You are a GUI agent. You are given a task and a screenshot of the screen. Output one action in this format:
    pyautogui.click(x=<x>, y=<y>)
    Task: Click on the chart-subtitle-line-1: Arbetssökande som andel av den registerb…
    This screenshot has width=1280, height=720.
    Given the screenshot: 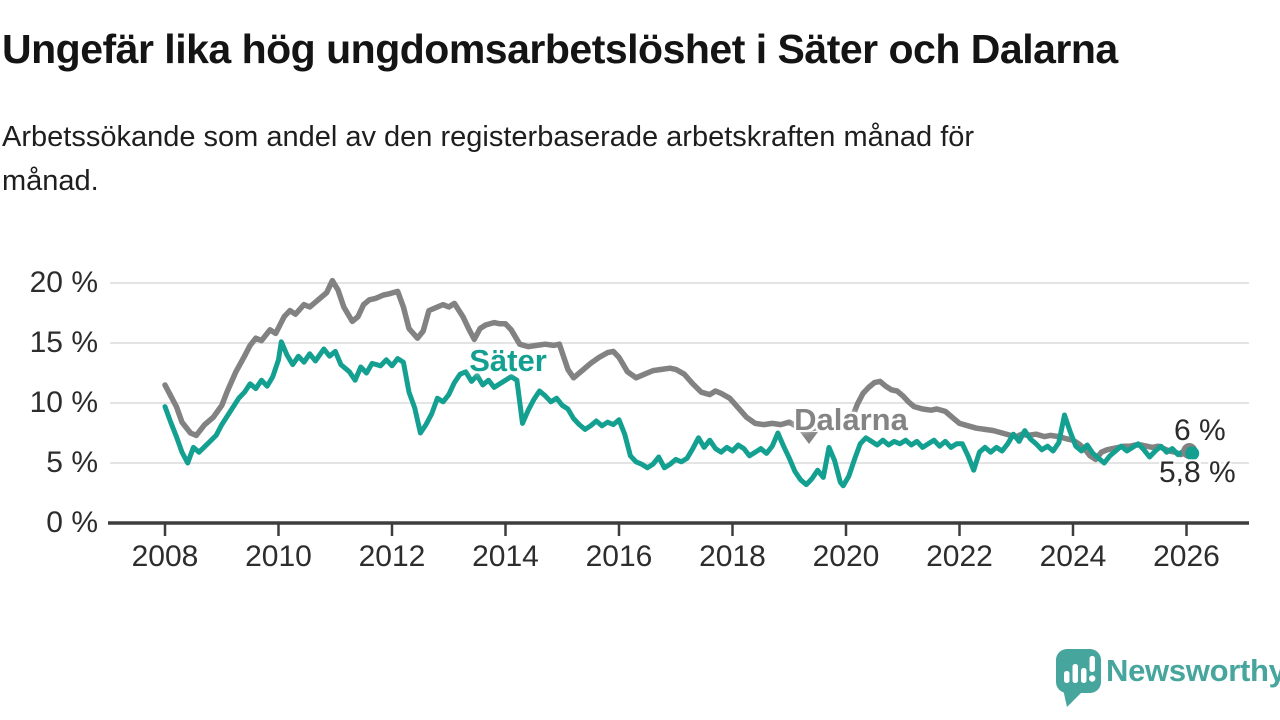 What is the action you would take?
    pyautogui.click(x=488, y=137)
    